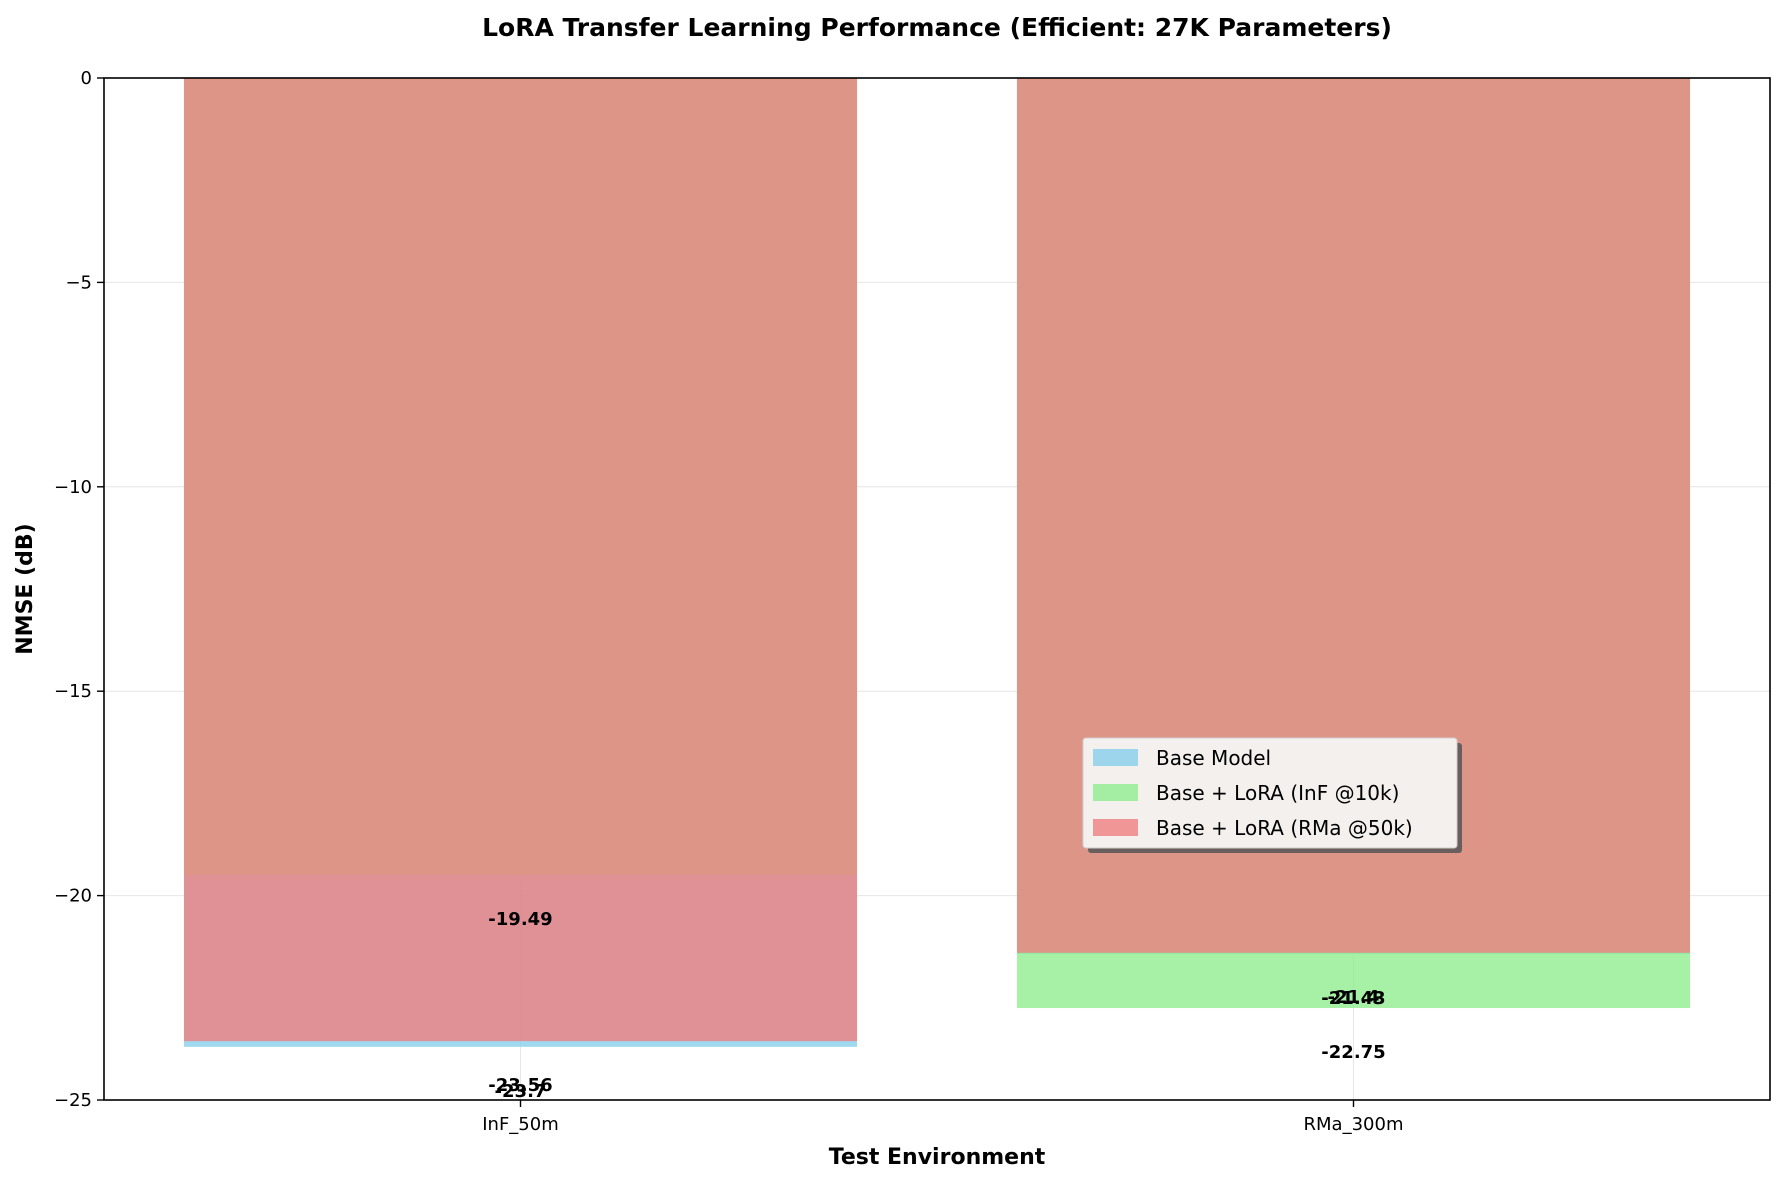 The width and height of the screenshot is (1782, 1181). Describe the element at coordinates (1353, 1052) in the screenshot. I see `data-label: -22.75` at that location.